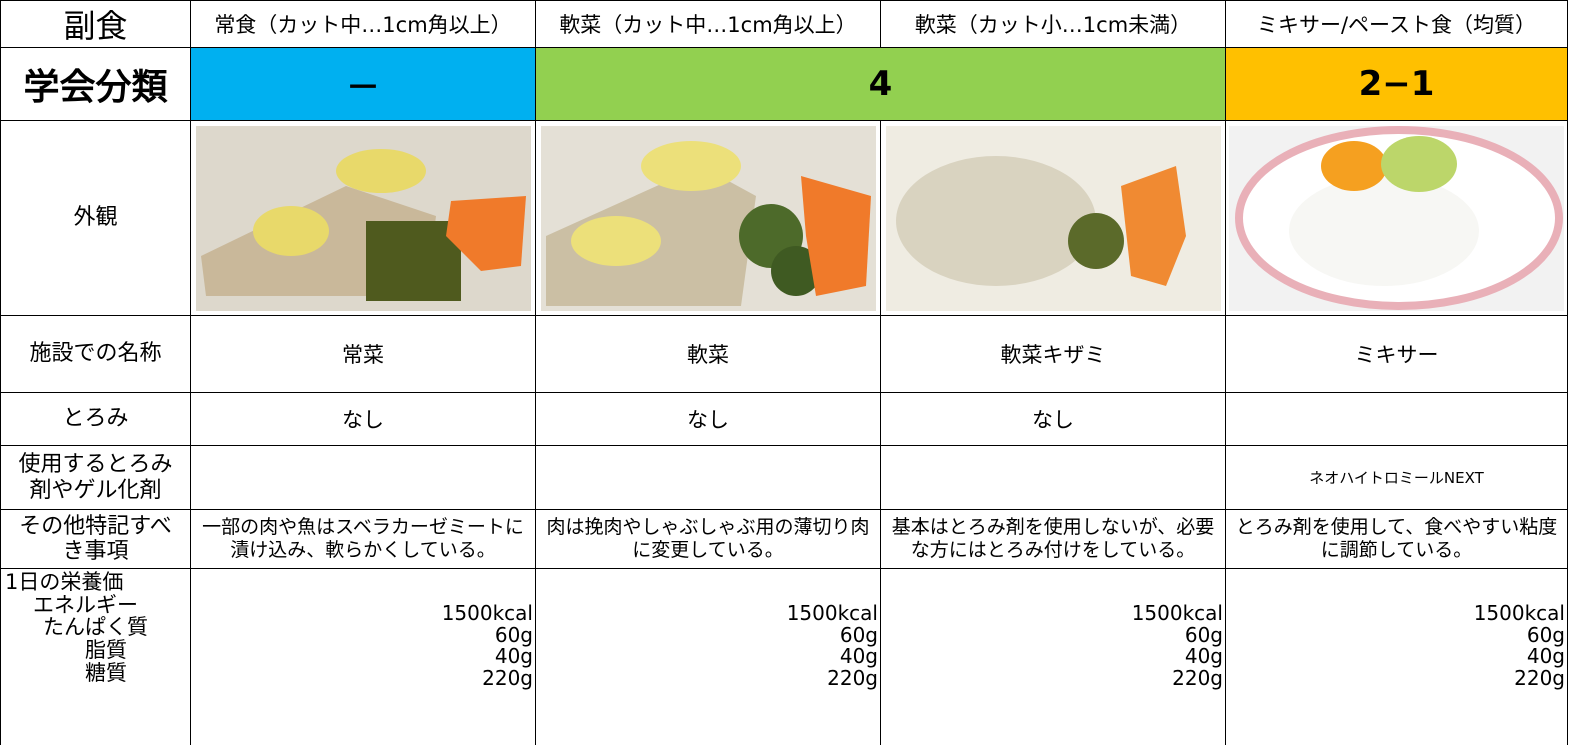 This screenshot has width=1577, height=745. Describe the element at coordinates (708, 24) in the screenshot. I see `header-cell: 軟菜（カット中…1cm角以上）` at that location.